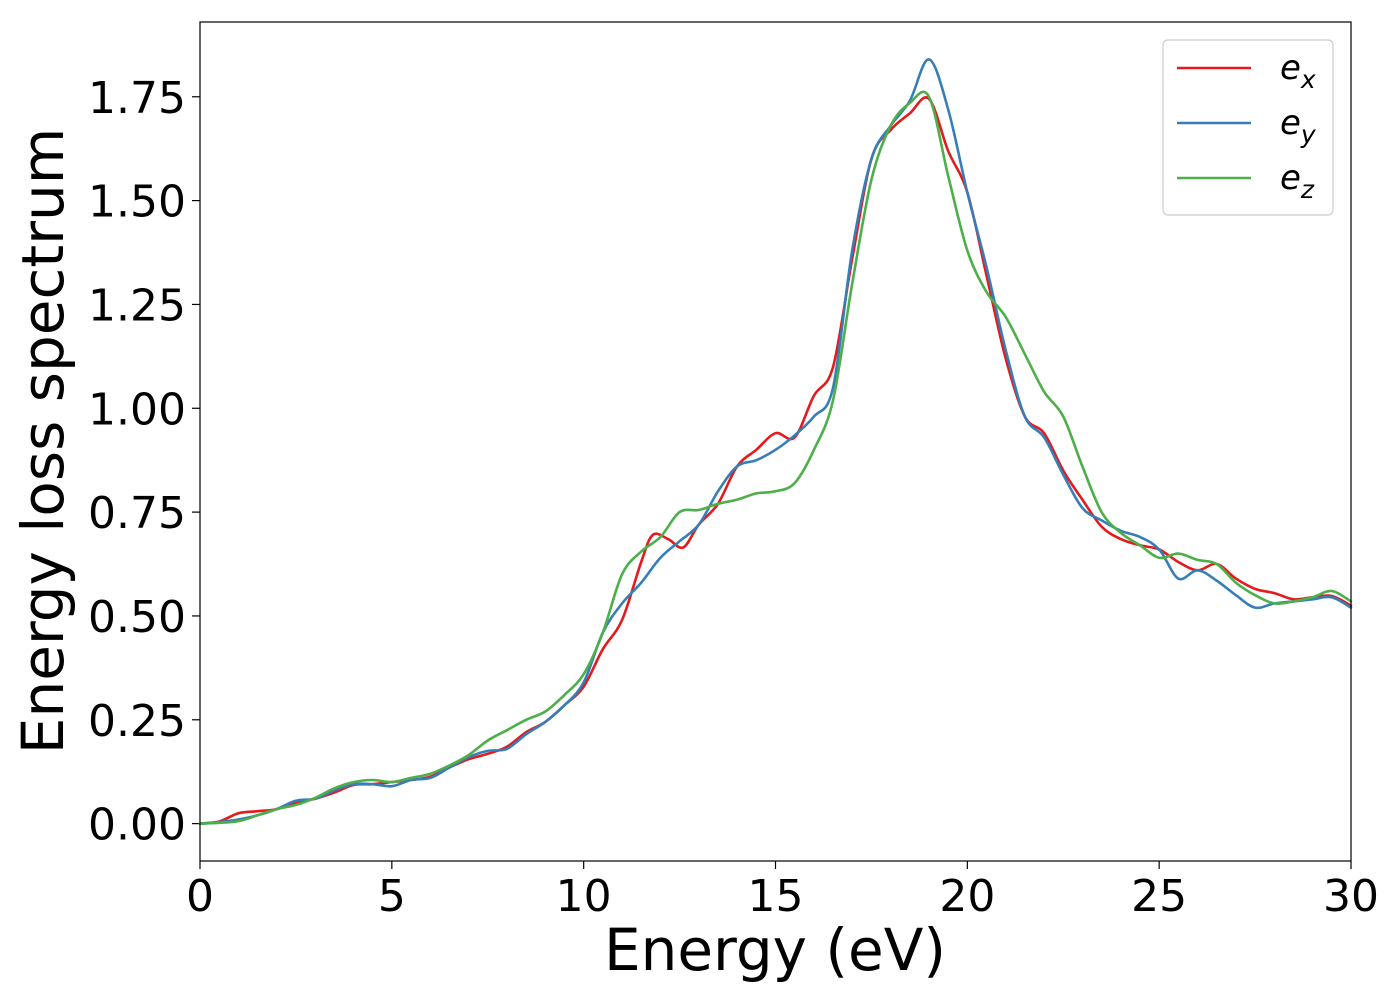 This screenshot has width=1400, height=1000. Describe the element at coordinates (137, 617) in the screenshot. I see `y-tick-label: 0.50` at that location.